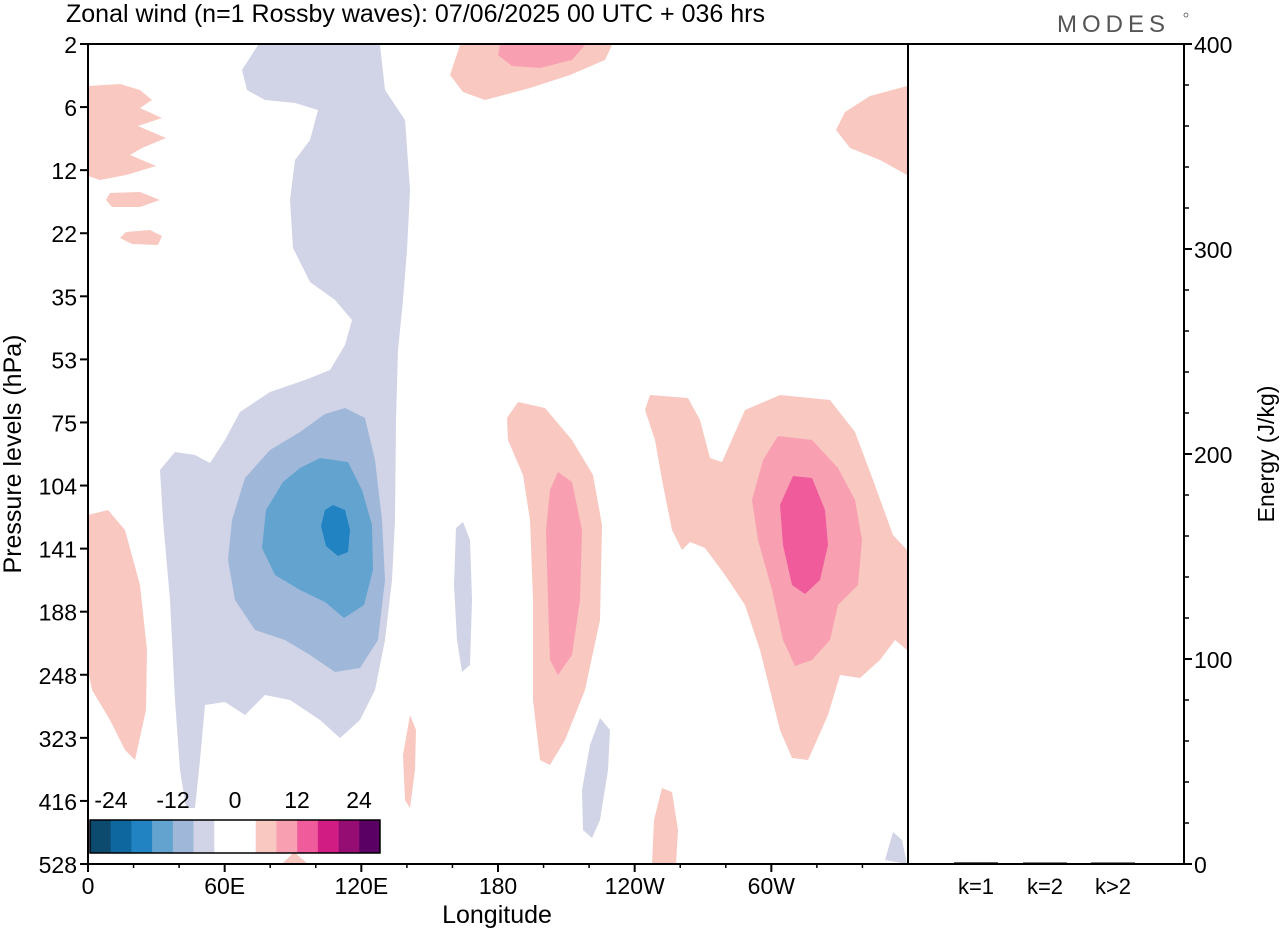 This screenshot has height=930, width=1280. Describe the element at coordinates (64, 234) in the screenshot. I see `y-tick-label: 22` at that location.